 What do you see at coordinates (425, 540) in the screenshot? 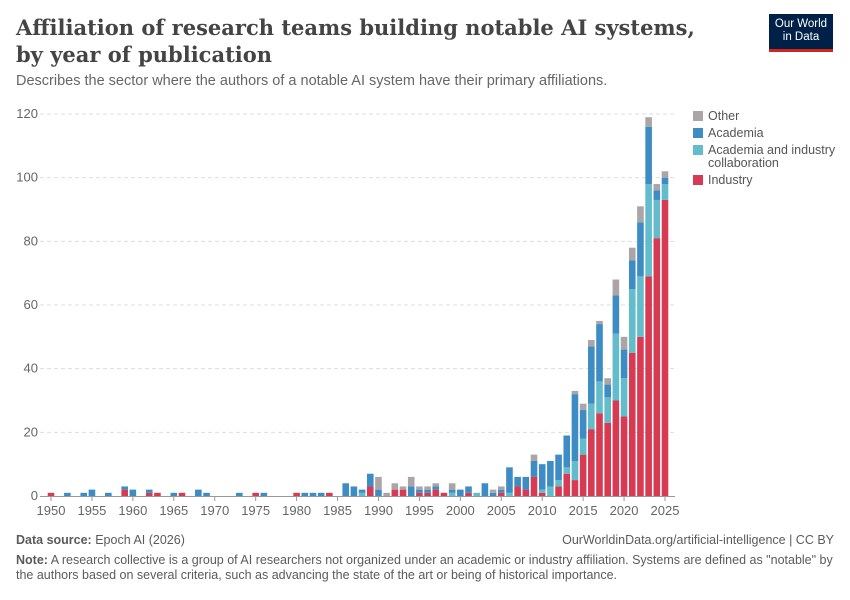
I see `data-source: Data source: Epoch AI (2026)` at bounding box center [425, 540].